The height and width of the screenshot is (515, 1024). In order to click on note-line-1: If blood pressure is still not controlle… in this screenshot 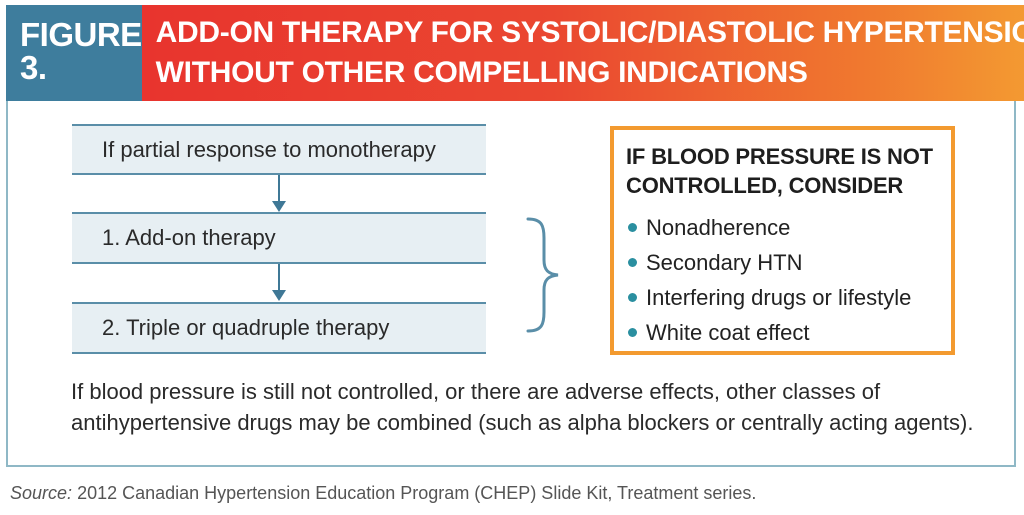, I will do `click(476, 391)`.